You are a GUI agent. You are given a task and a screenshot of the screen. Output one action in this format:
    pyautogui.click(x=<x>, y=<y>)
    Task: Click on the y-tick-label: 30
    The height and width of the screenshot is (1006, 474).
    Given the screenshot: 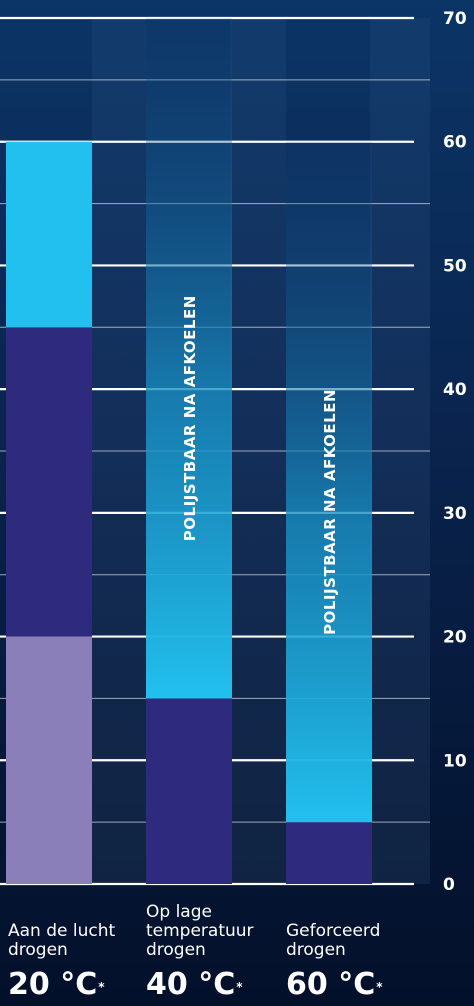 What is the action you would take?
    pyautogui.click(x=455, y=514)
    